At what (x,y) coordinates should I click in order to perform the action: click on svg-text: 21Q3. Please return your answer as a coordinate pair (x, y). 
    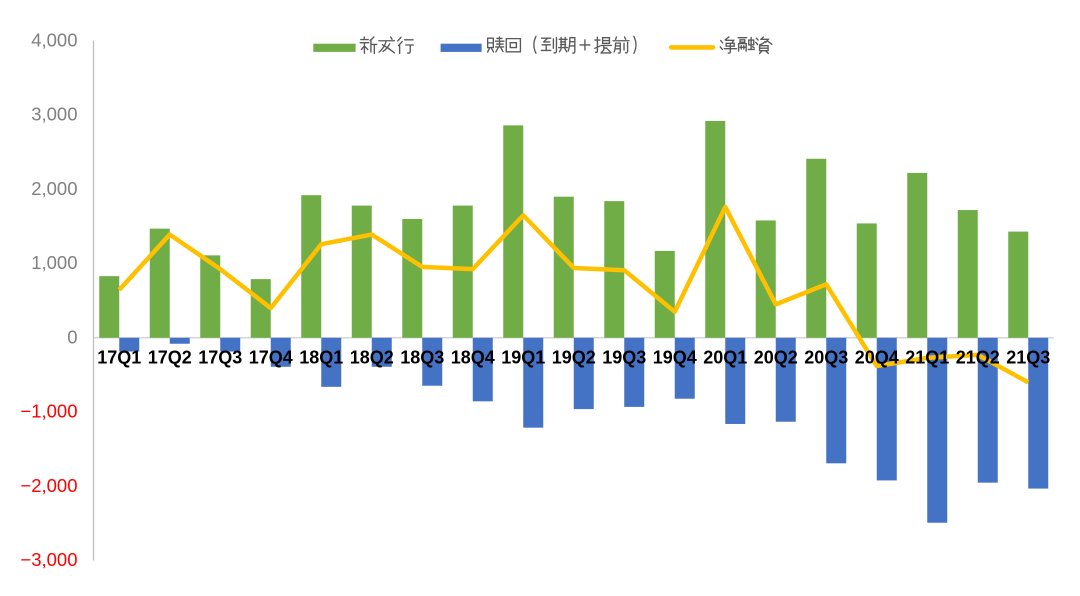
    Looking at the image, I should click on (1028, 357).